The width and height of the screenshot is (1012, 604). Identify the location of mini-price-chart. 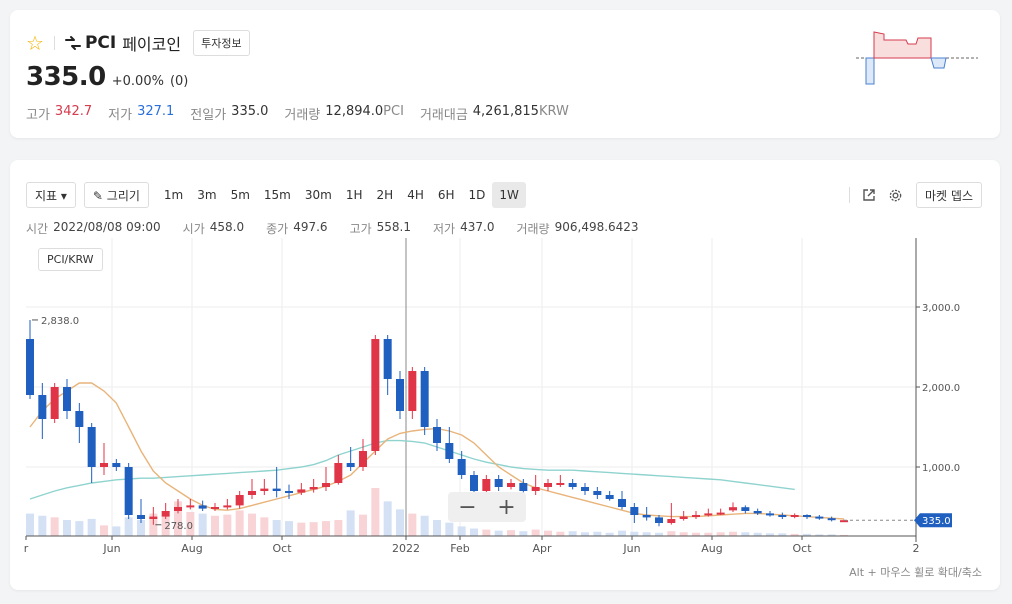
(917, 58).